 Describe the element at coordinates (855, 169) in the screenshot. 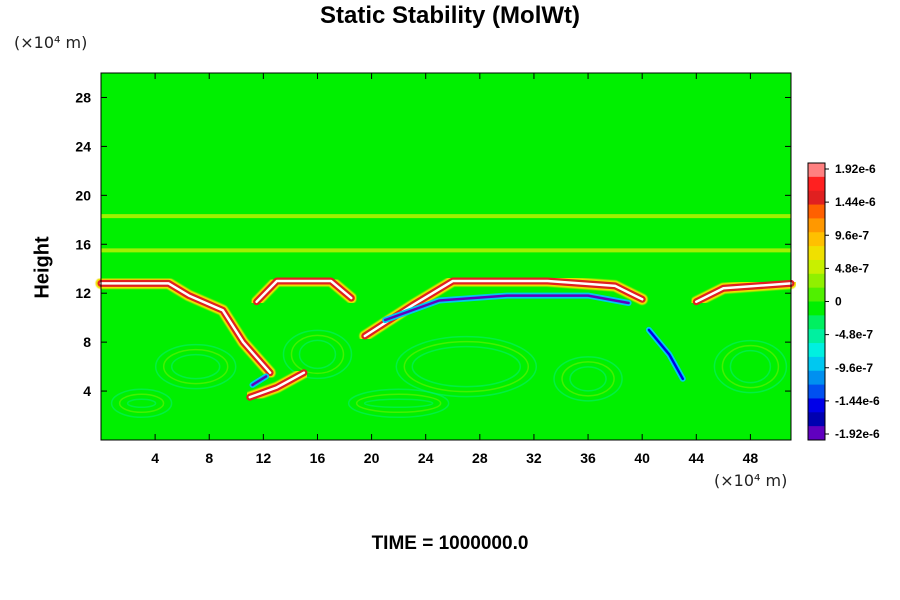

I see `colorbar-label: 1.92e-6` at that location.